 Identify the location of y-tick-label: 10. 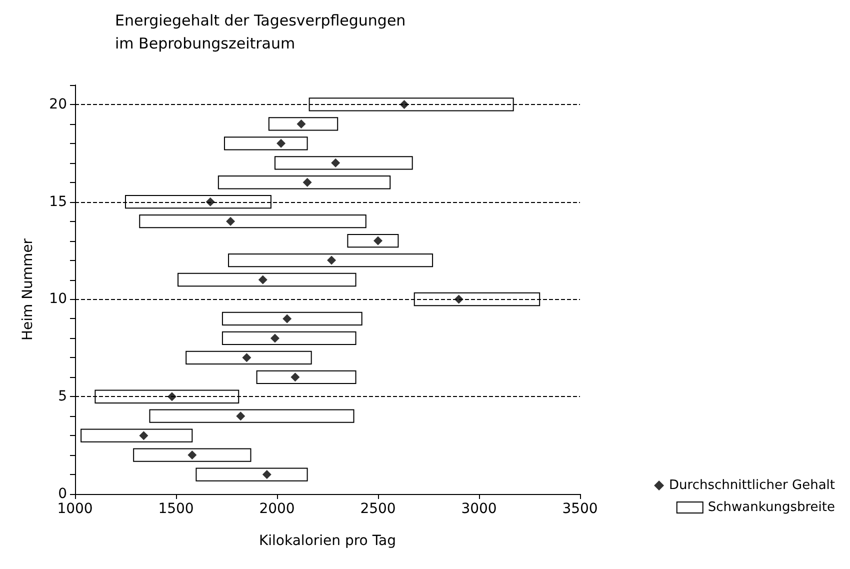
(58, 299).